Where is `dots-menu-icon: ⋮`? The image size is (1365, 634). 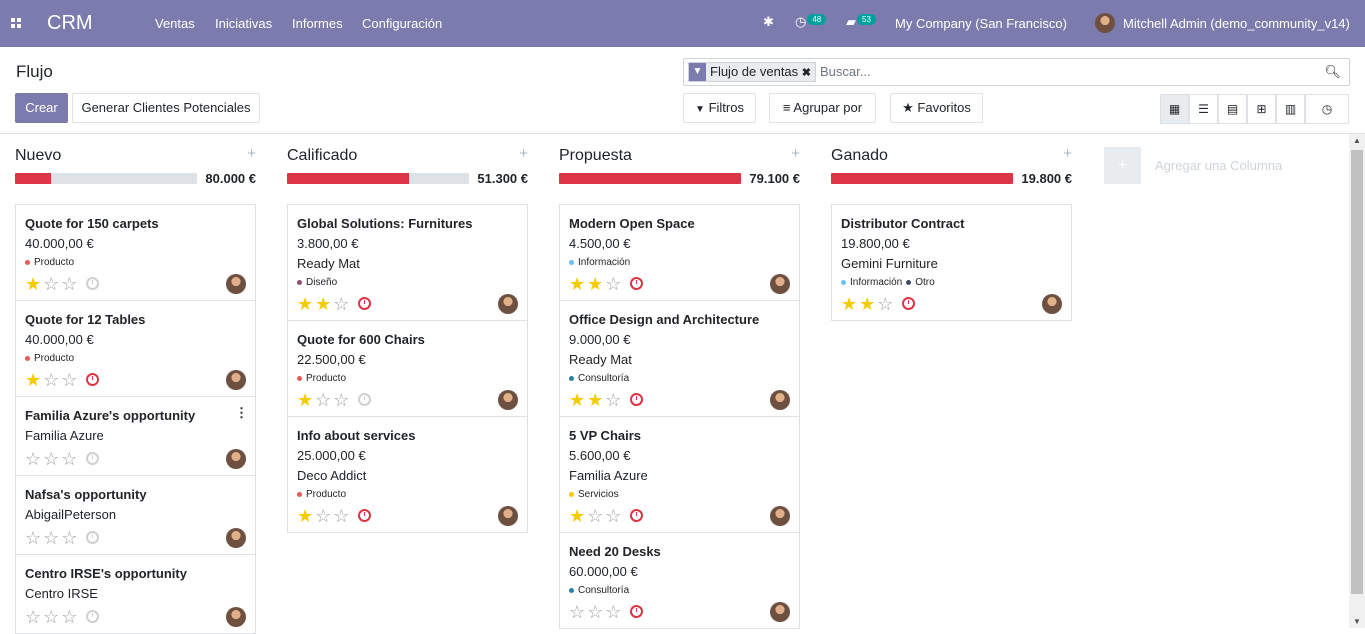 dots-menu-icon: ⋮ is located at coordinates (241, 412).